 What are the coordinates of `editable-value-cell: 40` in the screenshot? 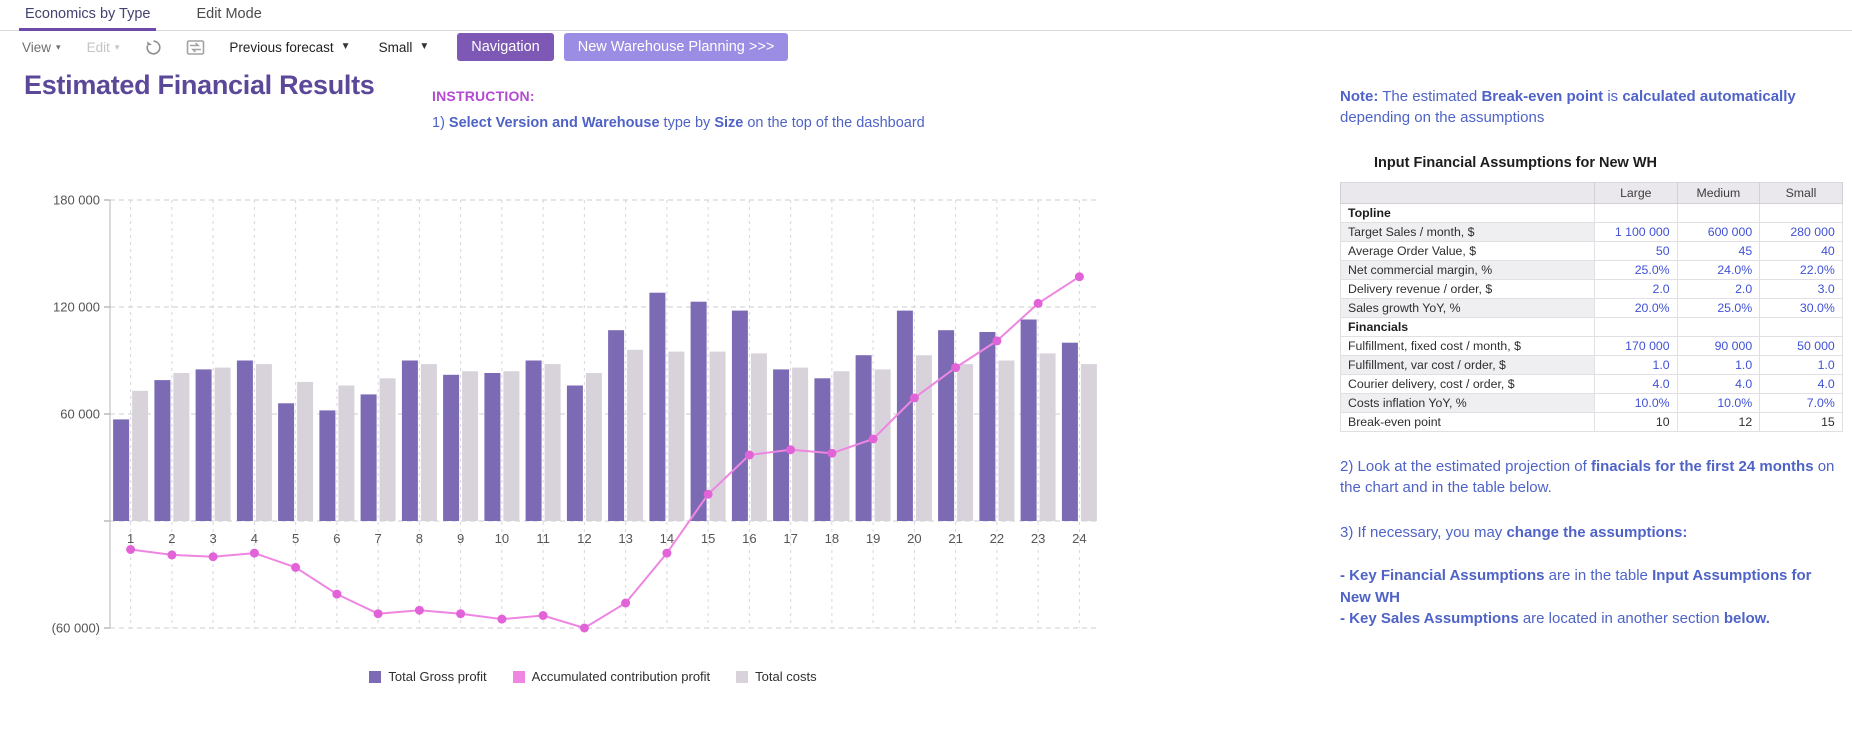 It's located at (1801, 250).